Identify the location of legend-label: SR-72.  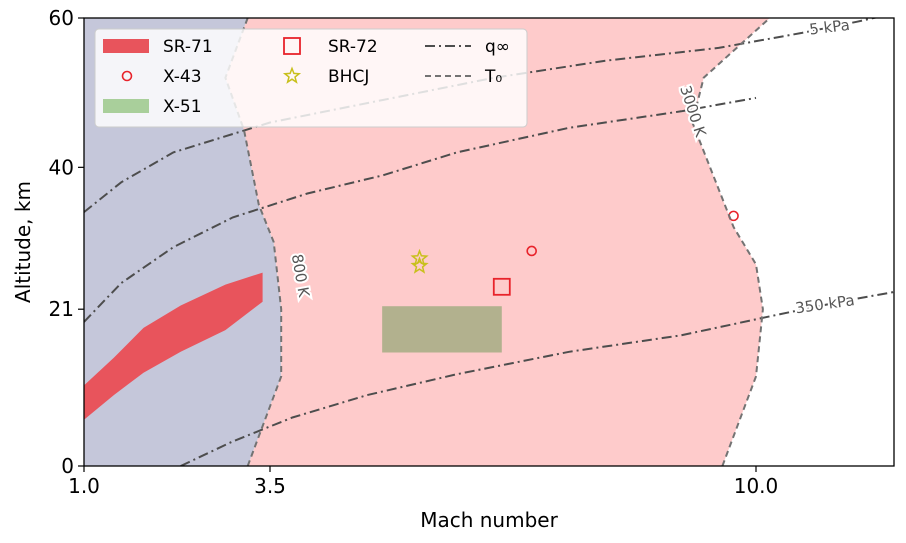
(353, 47).